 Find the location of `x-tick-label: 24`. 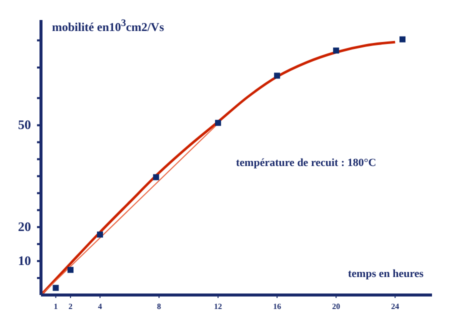

x-tick-label: 24 is located at coordinates (395, 306).